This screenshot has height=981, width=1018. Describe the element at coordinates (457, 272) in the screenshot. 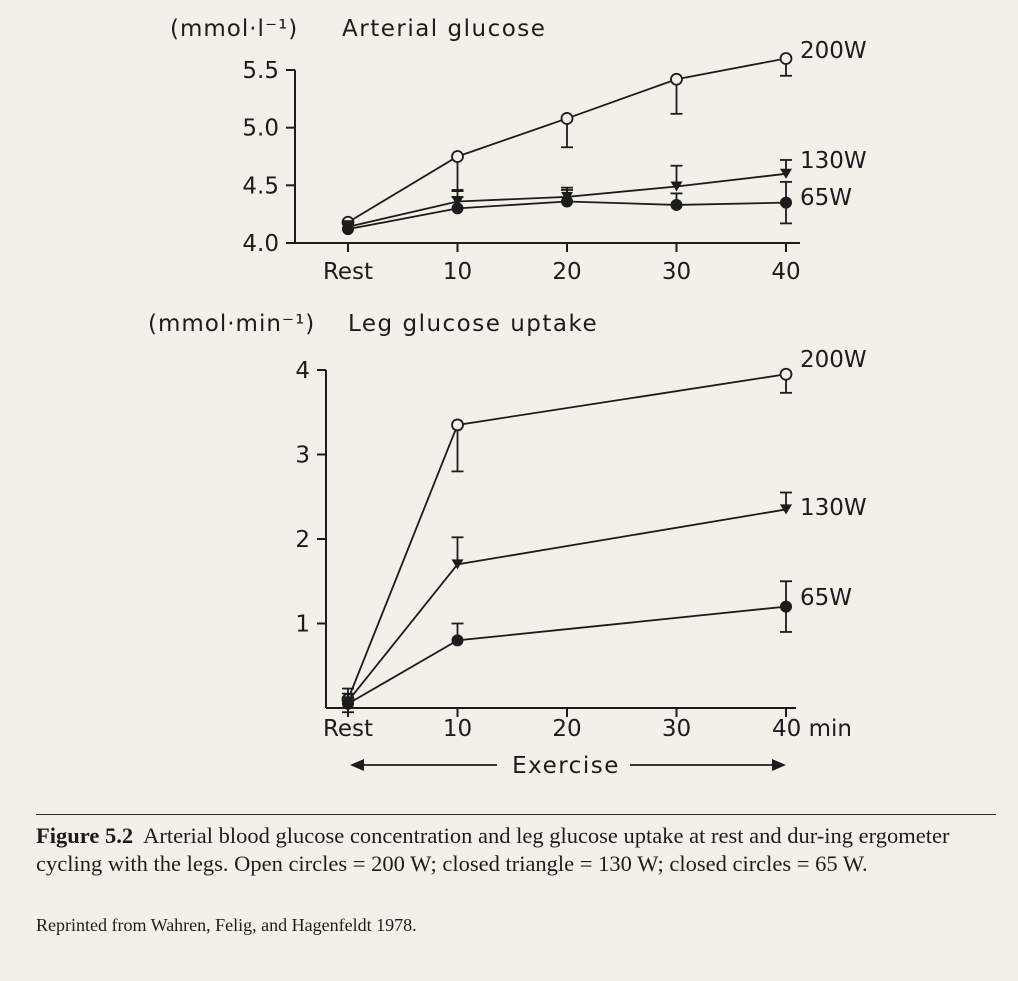

I see `panel1-x-tick-label: 10` at that location.